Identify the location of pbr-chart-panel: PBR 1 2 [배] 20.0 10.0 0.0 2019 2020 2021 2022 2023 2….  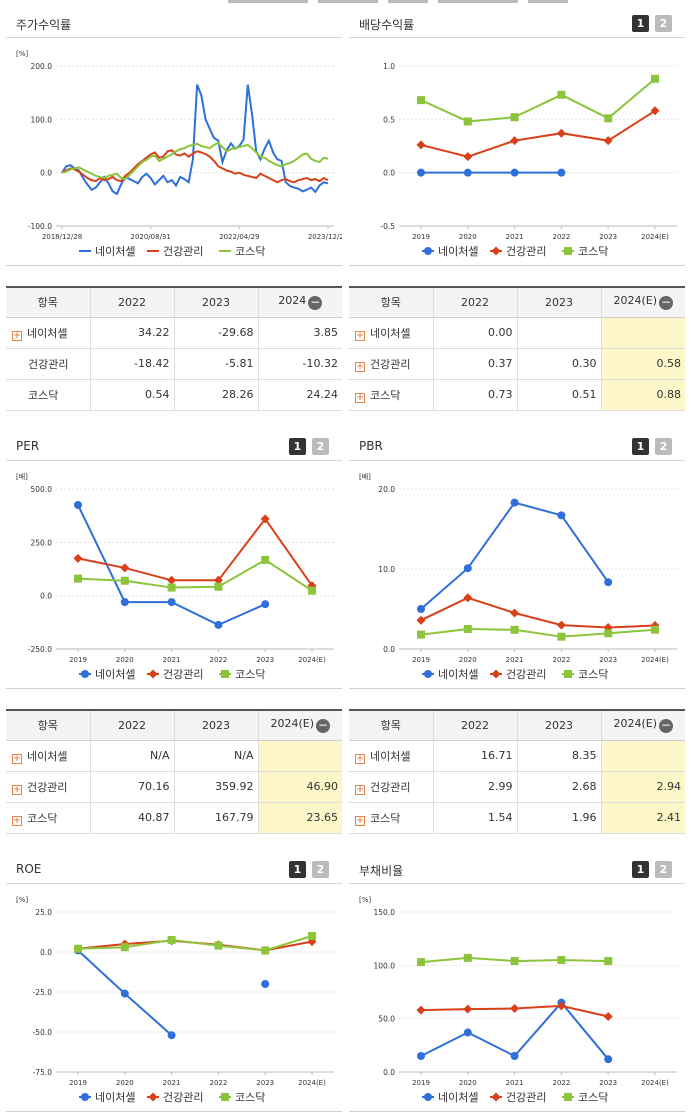
(517, 560).